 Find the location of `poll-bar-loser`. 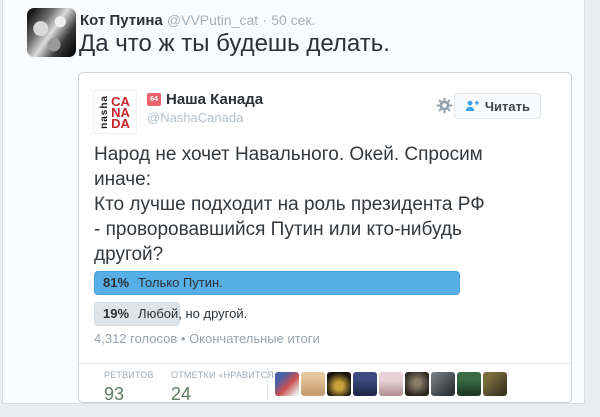

poll-bar-loser is located at coordinates (137, 314).